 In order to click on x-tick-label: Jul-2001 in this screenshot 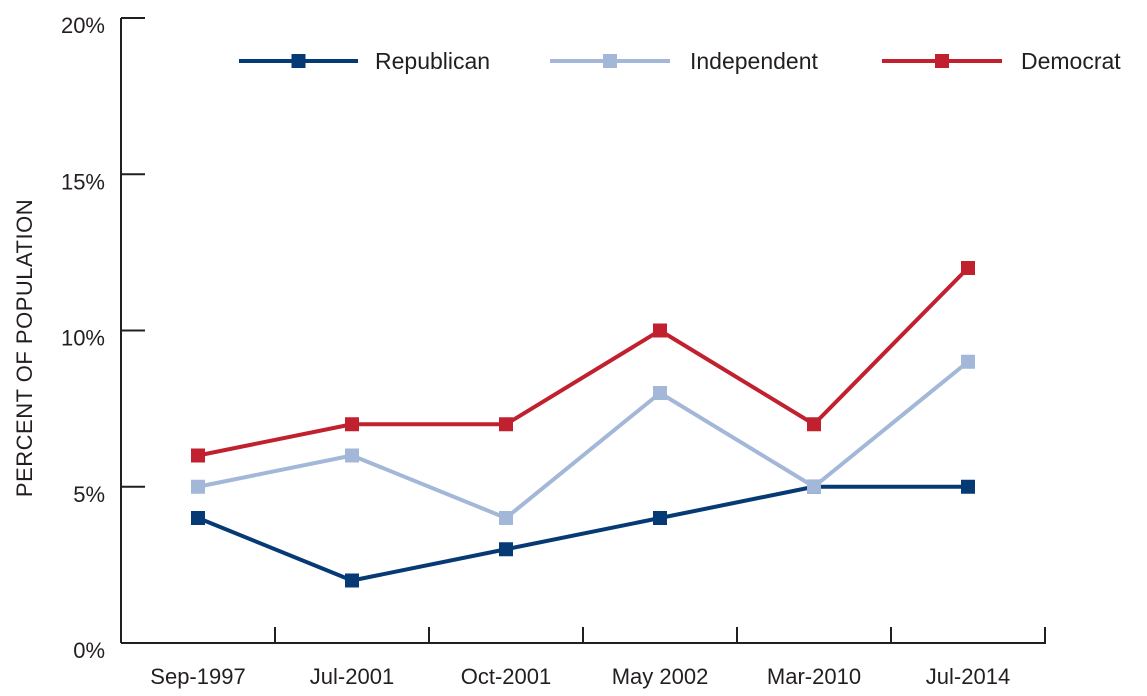, I will do `click(352, 676)`.